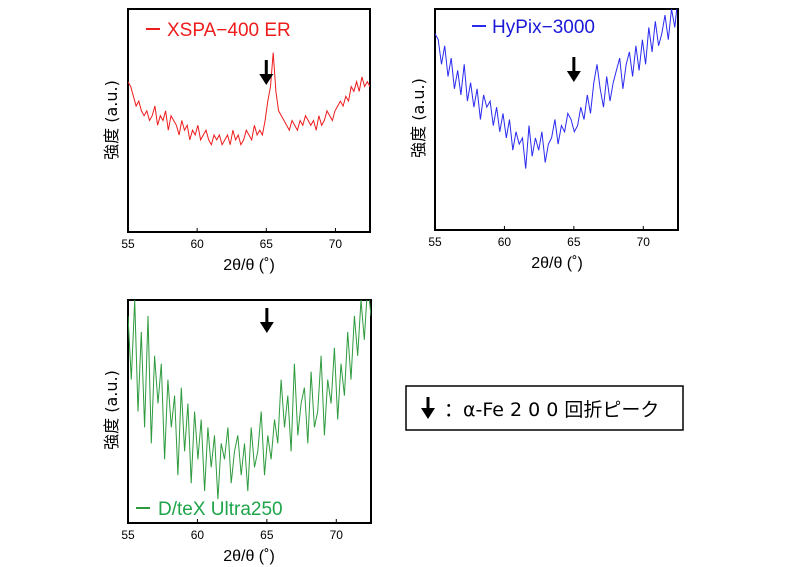 This screenshot has width=795, height=567. What do you see at coordinates (428, 408) in the screenshot?
I see `down-arrow-icon` at bounding box center [428, 408].